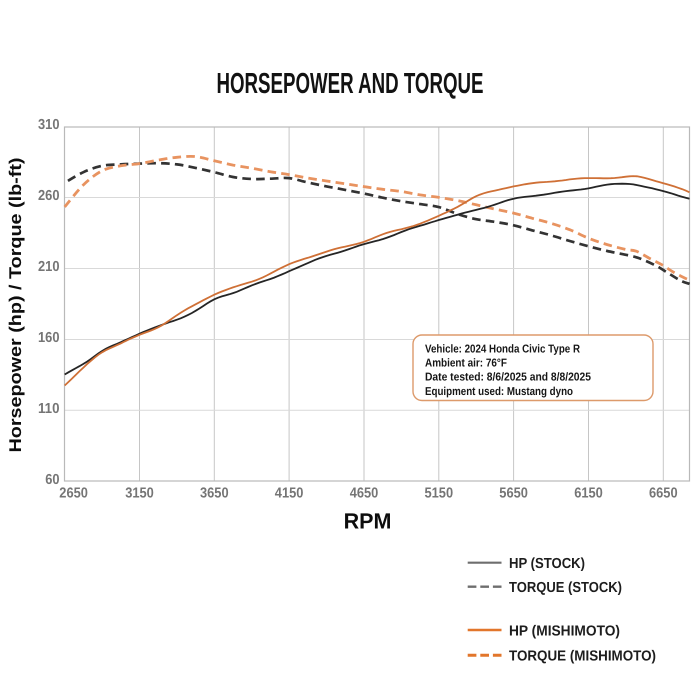 The image size is (700, 700). What do you see at coordinates (663, 493) in the screenshot?
I see `svg-text: 6650` at bounding box center [663, 493].